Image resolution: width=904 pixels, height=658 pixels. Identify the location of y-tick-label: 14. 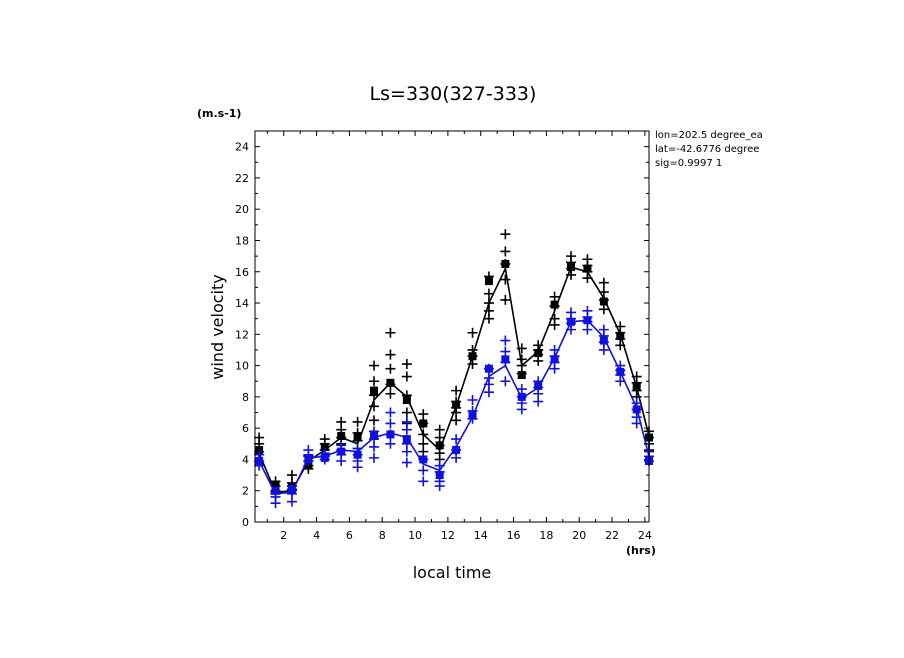
(242, 303).